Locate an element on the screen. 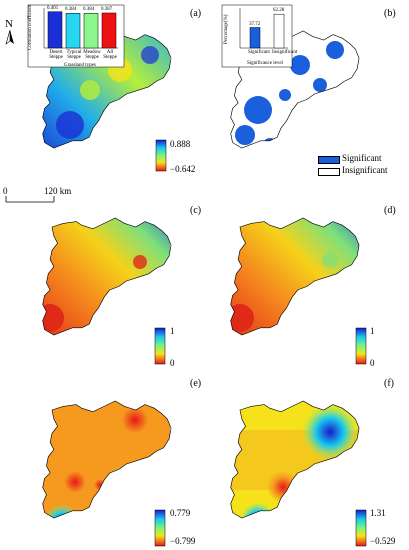 This screenshot has height=550, width=409. colorbar-c-max: 1 is located at coordinates (172, 331).